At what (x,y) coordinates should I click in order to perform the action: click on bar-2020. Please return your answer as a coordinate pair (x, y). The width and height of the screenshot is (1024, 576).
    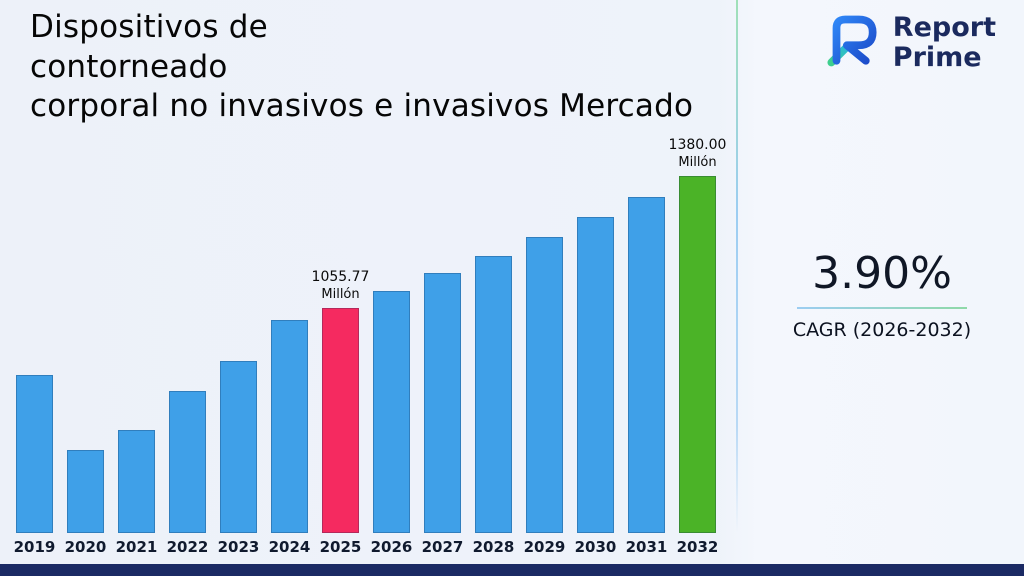
    Looking at the image, I should click on (85, 491).